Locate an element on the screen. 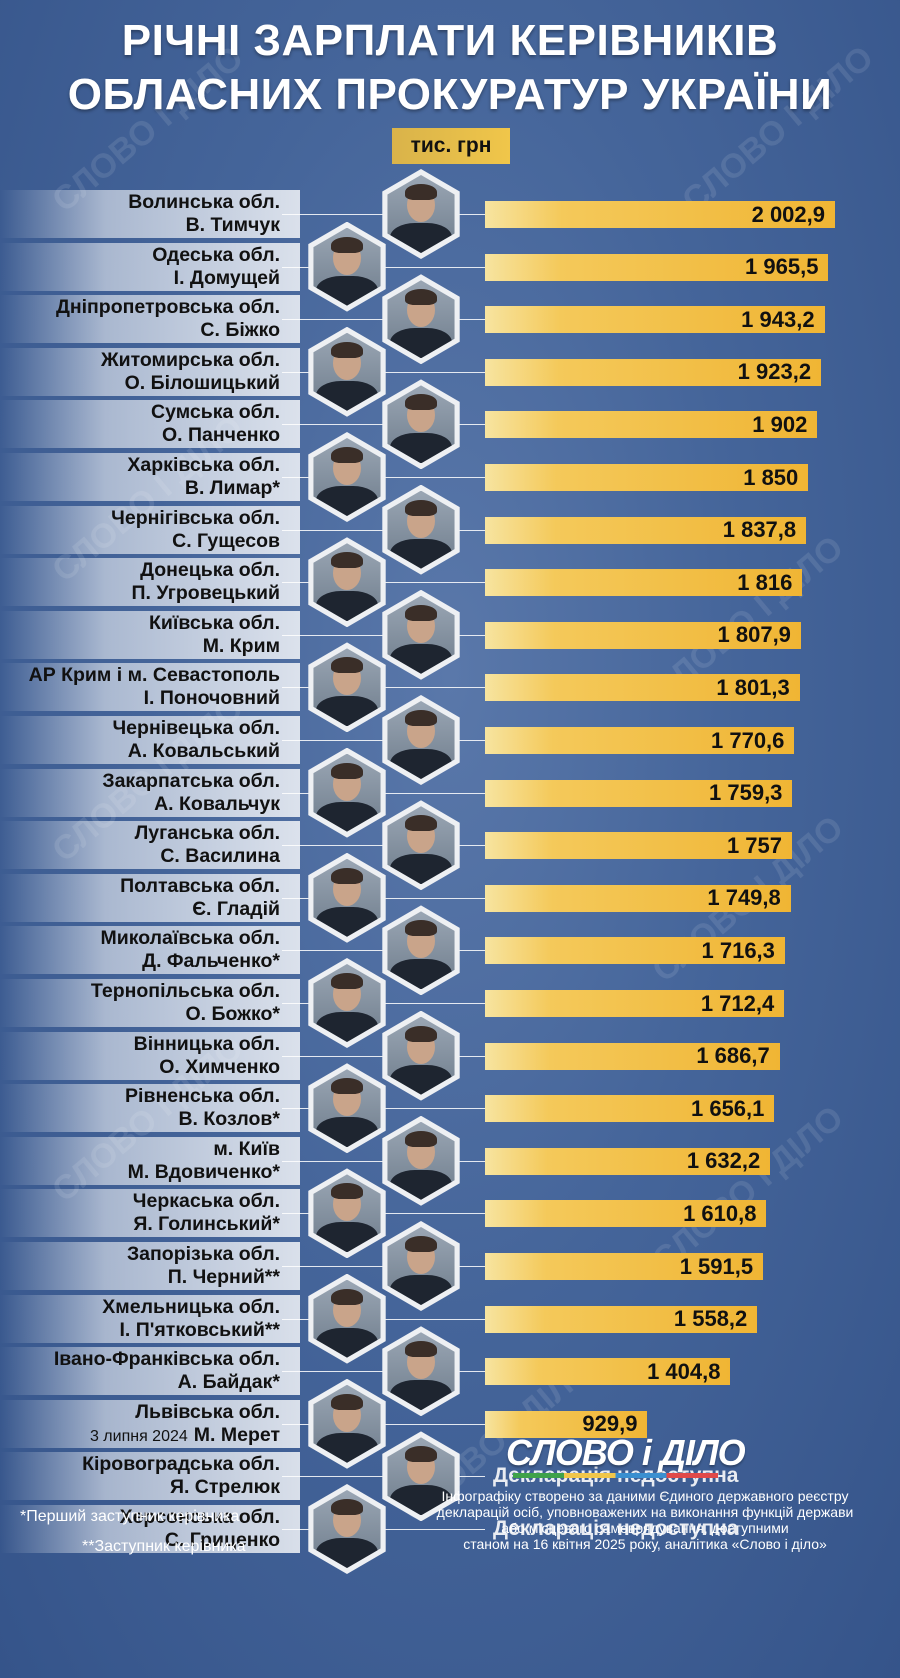  title-line-2: ОБЛАСНИХ ПРОКУРАТУР УКРАЇНИ is located at coordinates (450, 94).